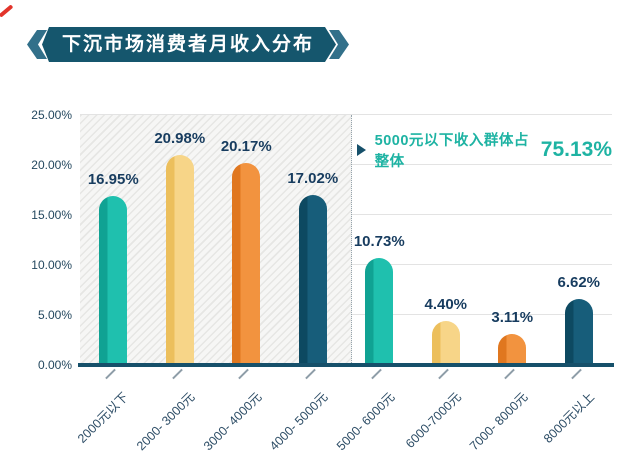 The image size is (640, 474). What do you see at coordinates (446, 240) in the screenshot?
I see `bar-slot: 4.40%` at bounding box center [446, 240].